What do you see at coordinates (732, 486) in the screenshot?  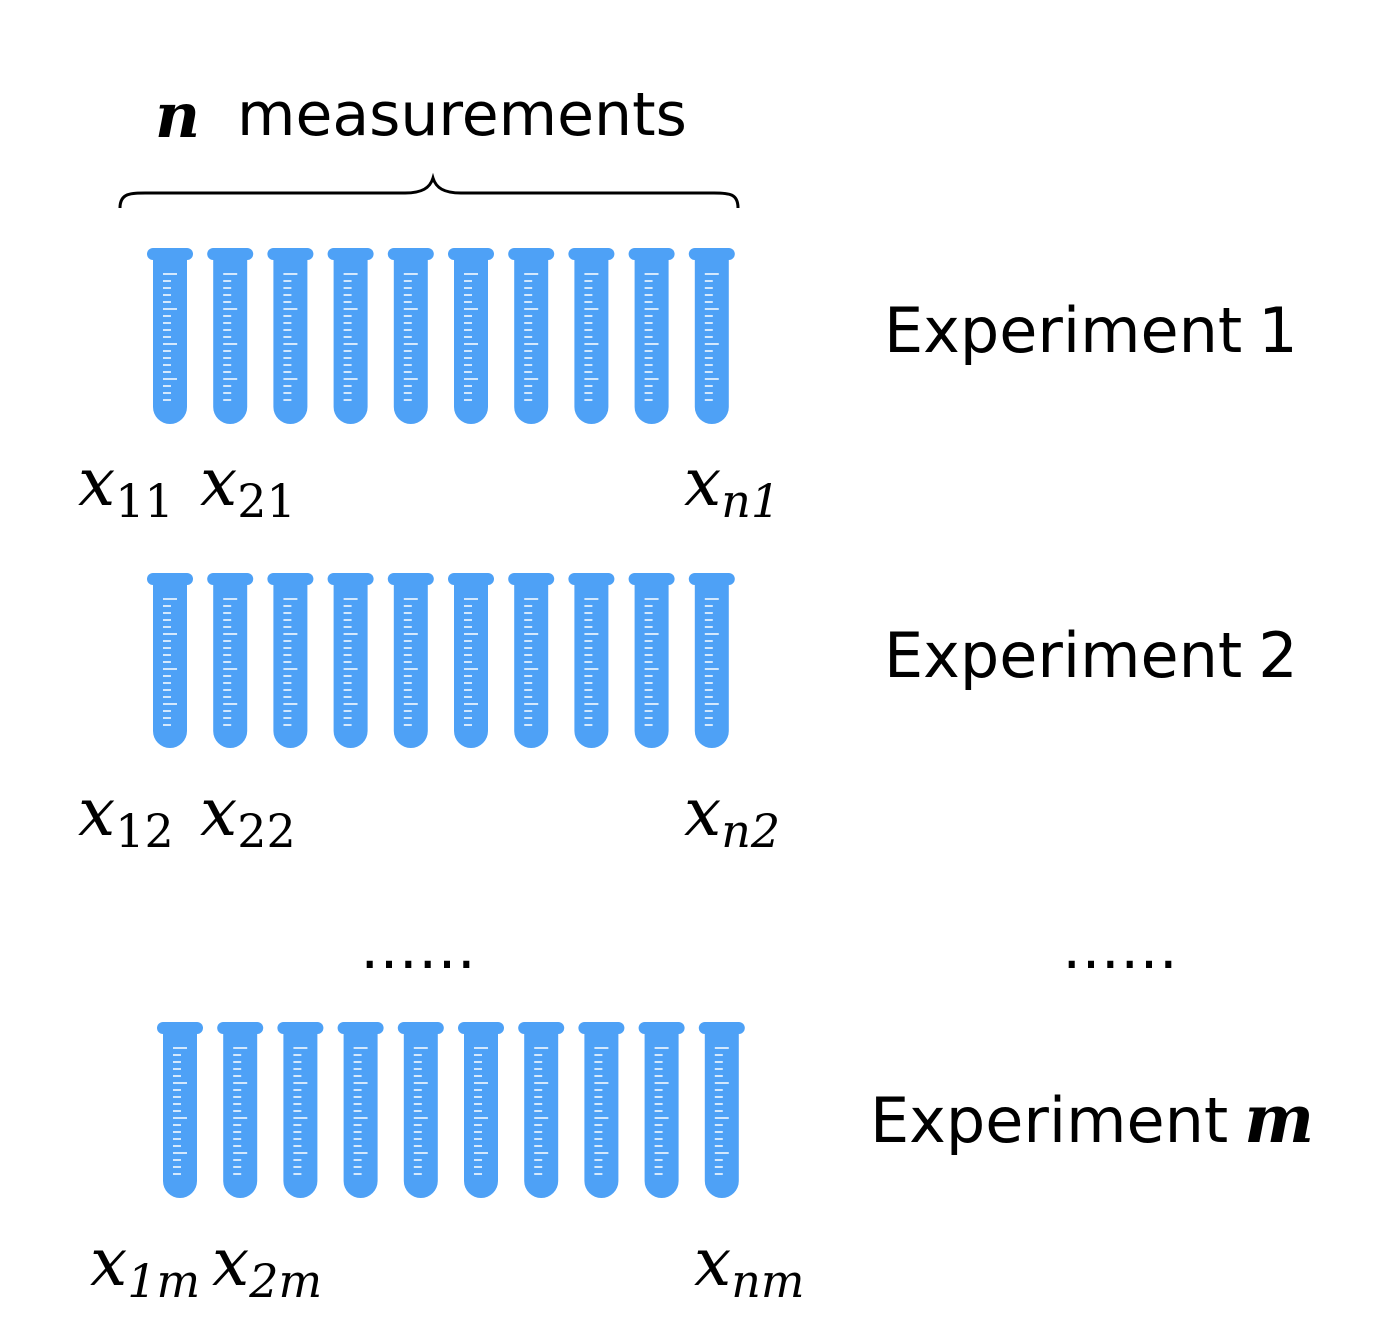 I see `label-x-n1: xn1` at bounding box center [732, 486].